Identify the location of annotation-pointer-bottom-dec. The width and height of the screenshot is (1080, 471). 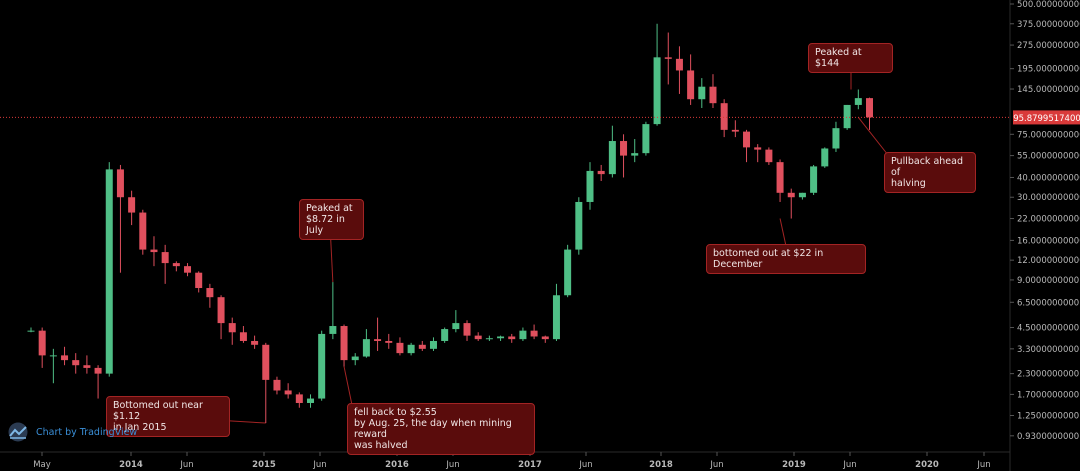
(783, 232).